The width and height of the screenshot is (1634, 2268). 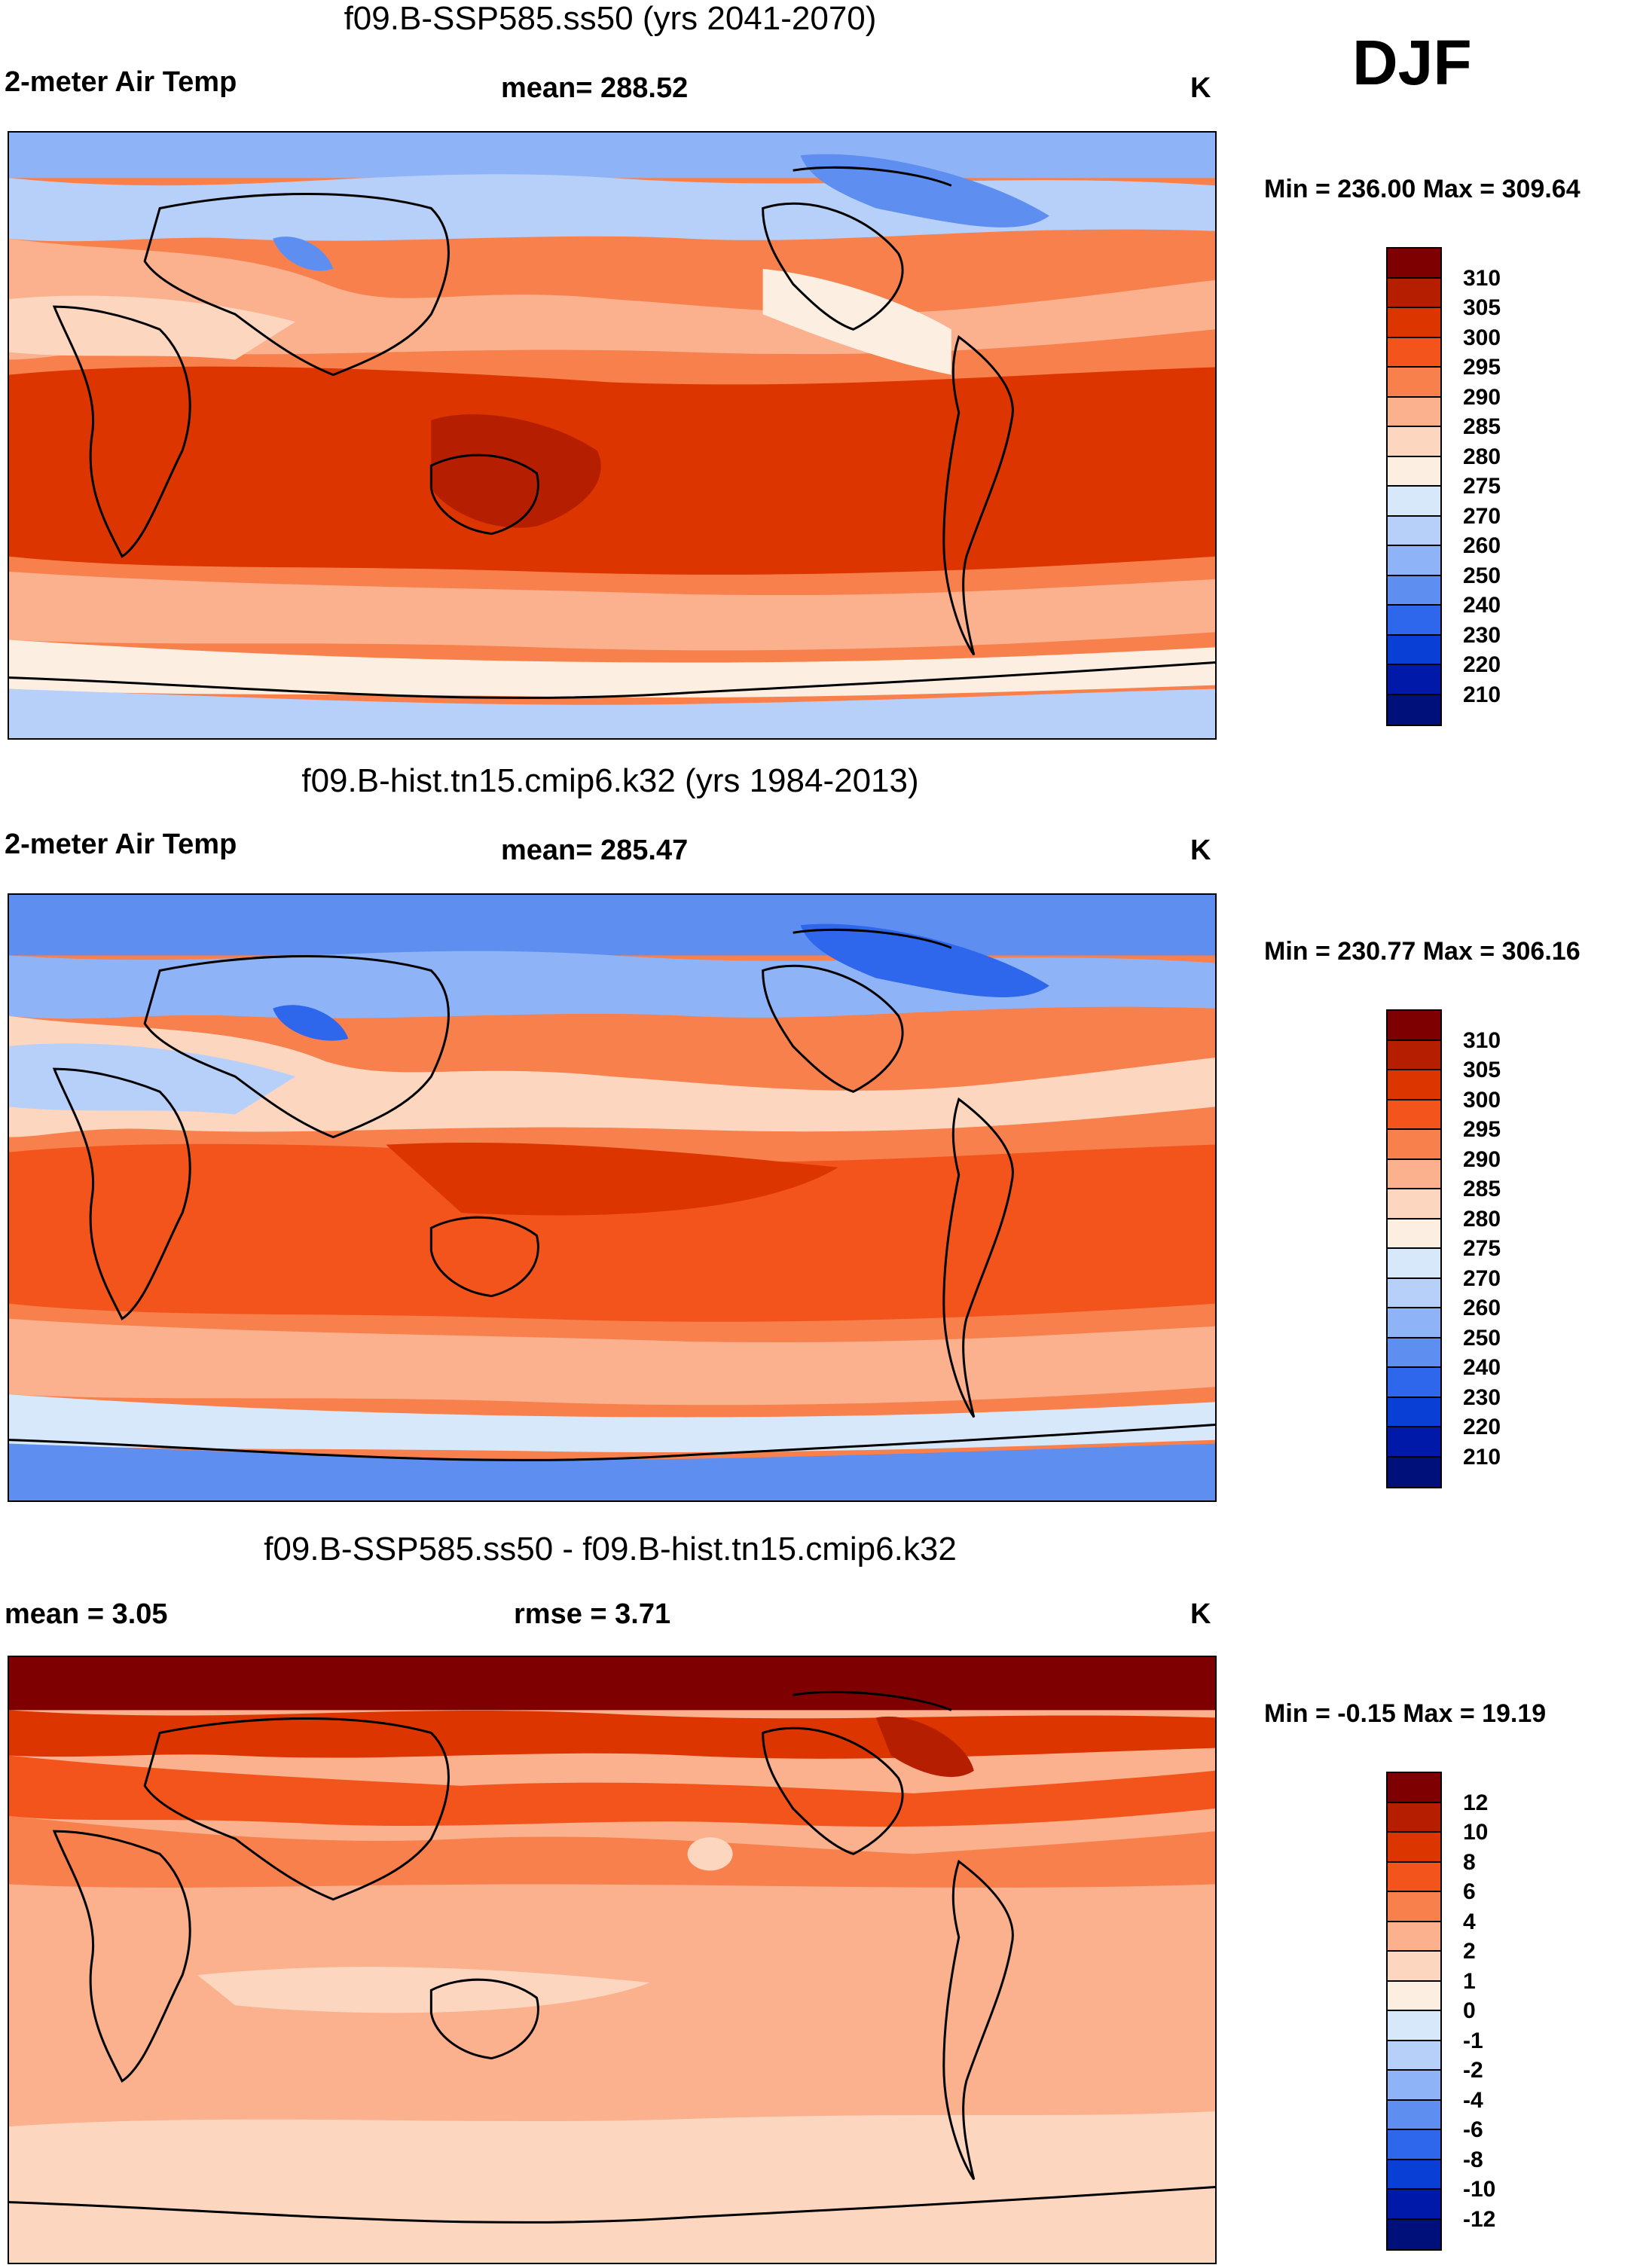 What do you see at coordinates (1479, 2219) in the screenshot?
I see `colorbar-tick-label: -12` at bounding box center [1479, 2219].